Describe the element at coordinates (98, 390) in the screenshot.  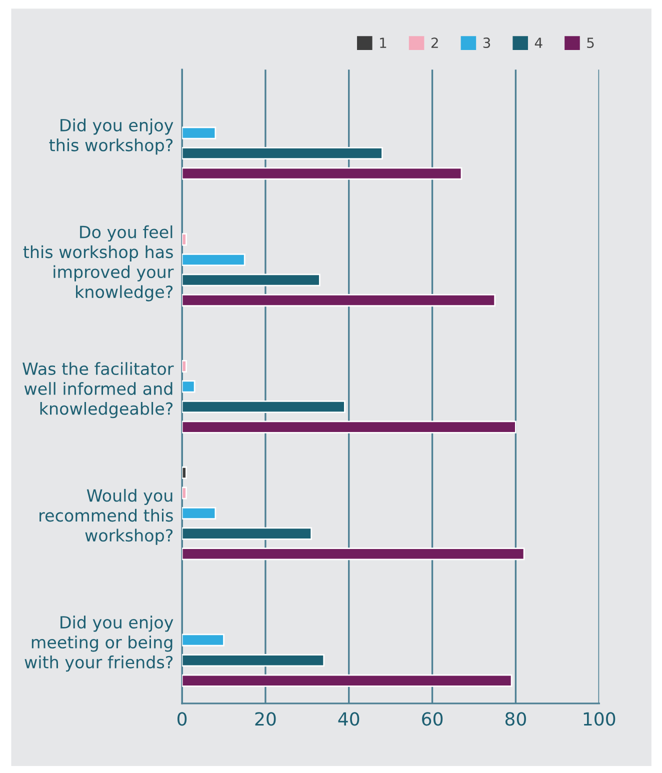
I see `y-tick-label: Was the facilitator well informed and knowledgeable?` at that location.